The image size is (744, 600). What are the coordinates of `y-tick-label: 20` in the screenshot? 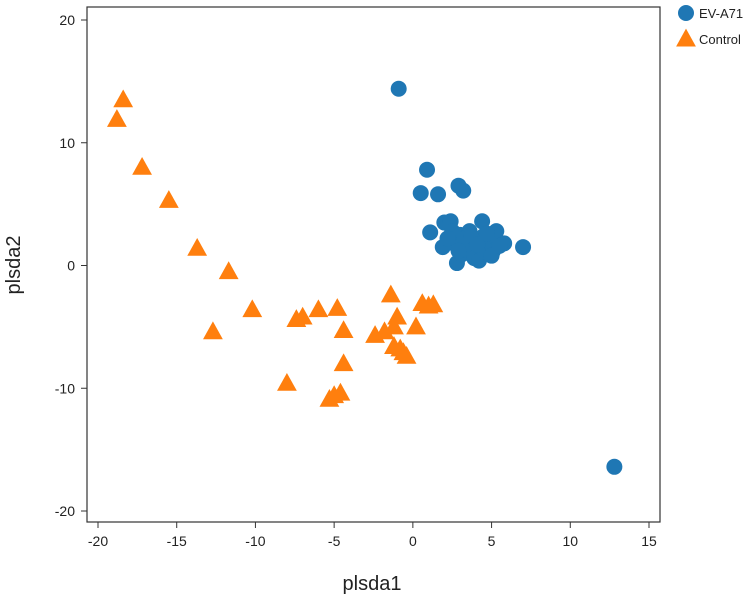 It's located at (67, 20).